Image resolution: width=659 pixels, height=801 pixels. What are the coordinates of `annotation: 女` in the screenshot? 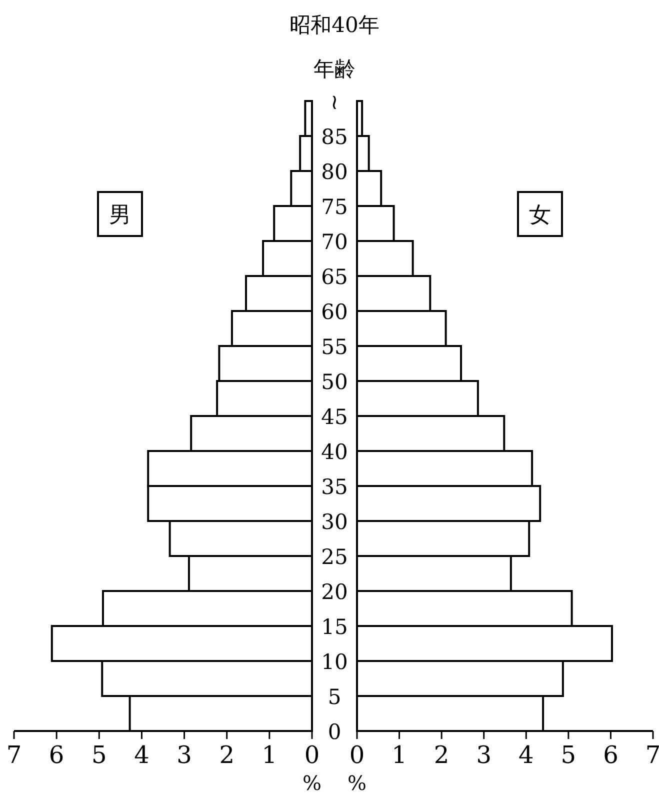 It's located at (540, 215).